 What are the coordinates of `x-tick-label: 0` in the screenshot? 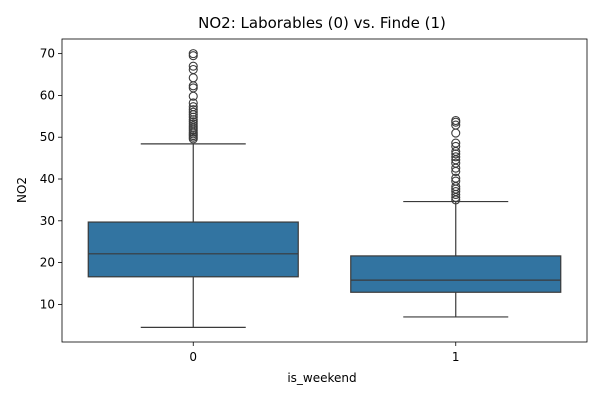 It's located at (193, 357).